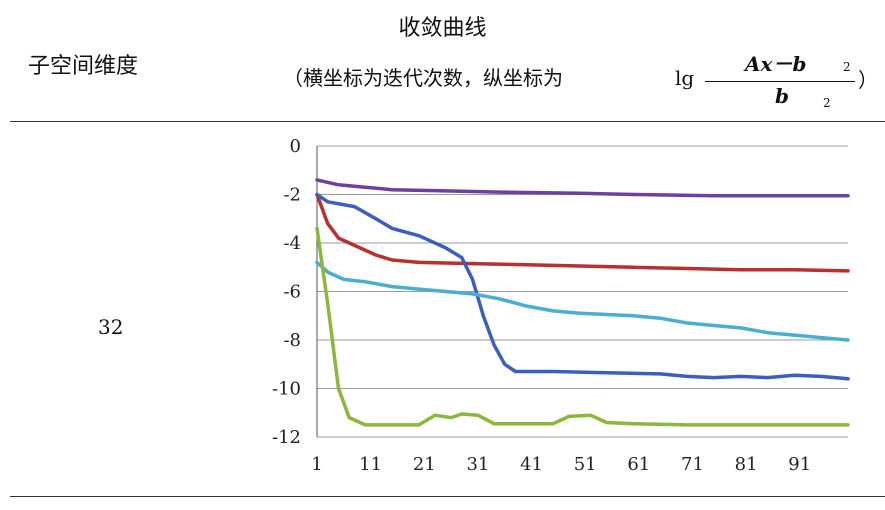  What do you see at coordinates (868, 80) in the screenshot?
I see `close-paren: ）` at bounding box center [868, 80].